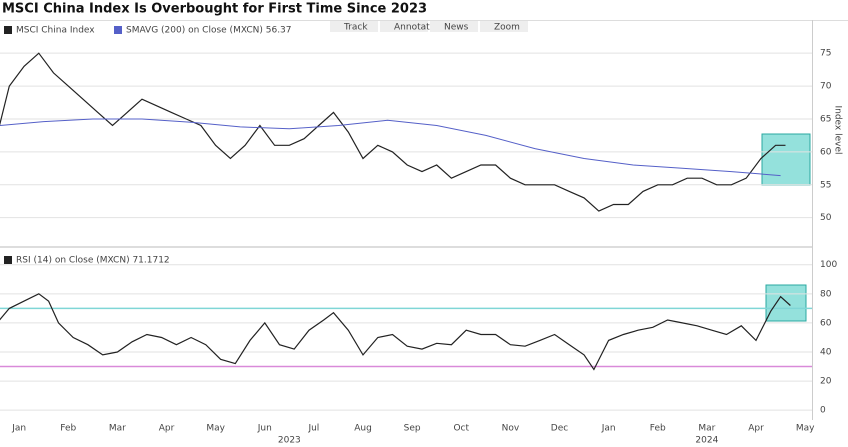  What do you see at coordinates (390, 147) in the screenshot?
I see `series-line` at bounding box center [390, 147].